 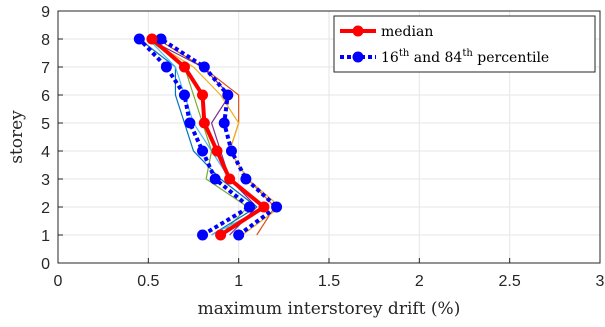 I want to click on legend-percentile-label: 16th and 84th percentile, so click(x=465, y=57).